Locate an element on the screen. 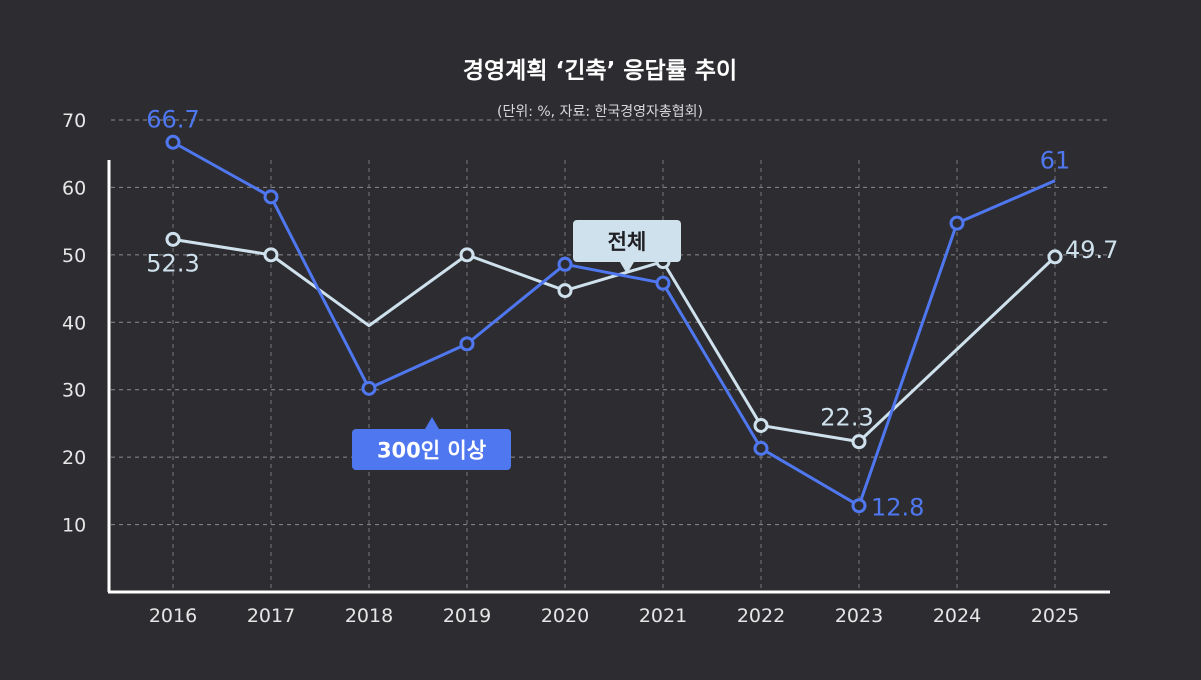  legend-callout: 300인 이상 is located at coordinates (431, 443).